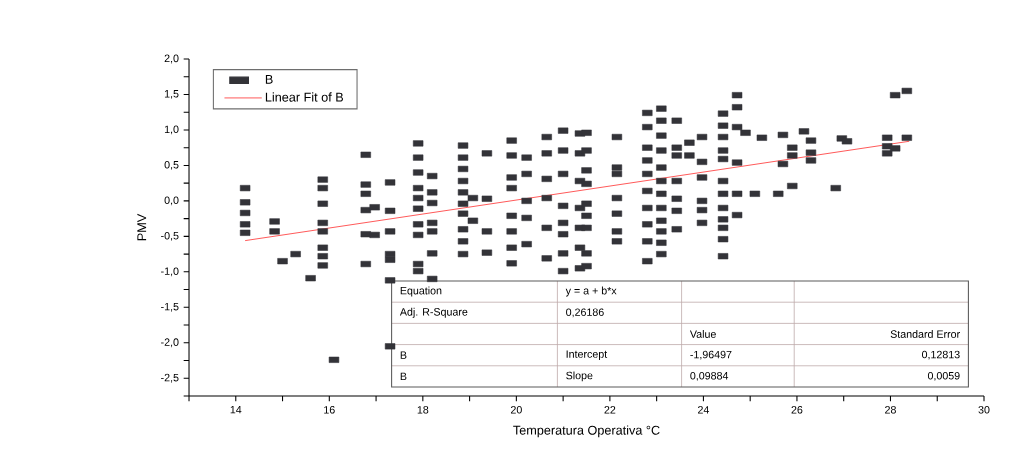  I want to click on annotation: y = a + b*x, so click(591, 291).